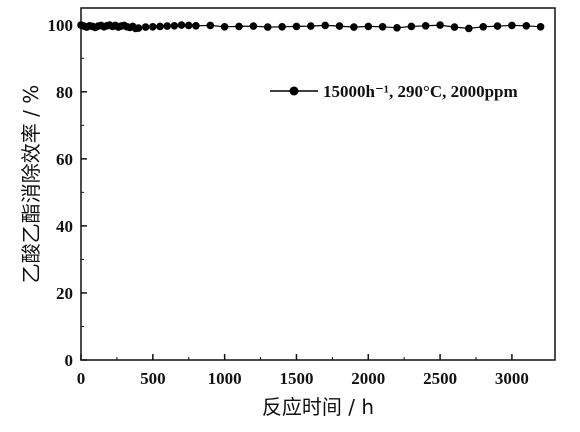 The width and height of the screenshot is (580, 432). What do you see at coordinates (64, 92) in the screenshot?
I see `y-tick-label: 80` at bounding box center [64, 92].